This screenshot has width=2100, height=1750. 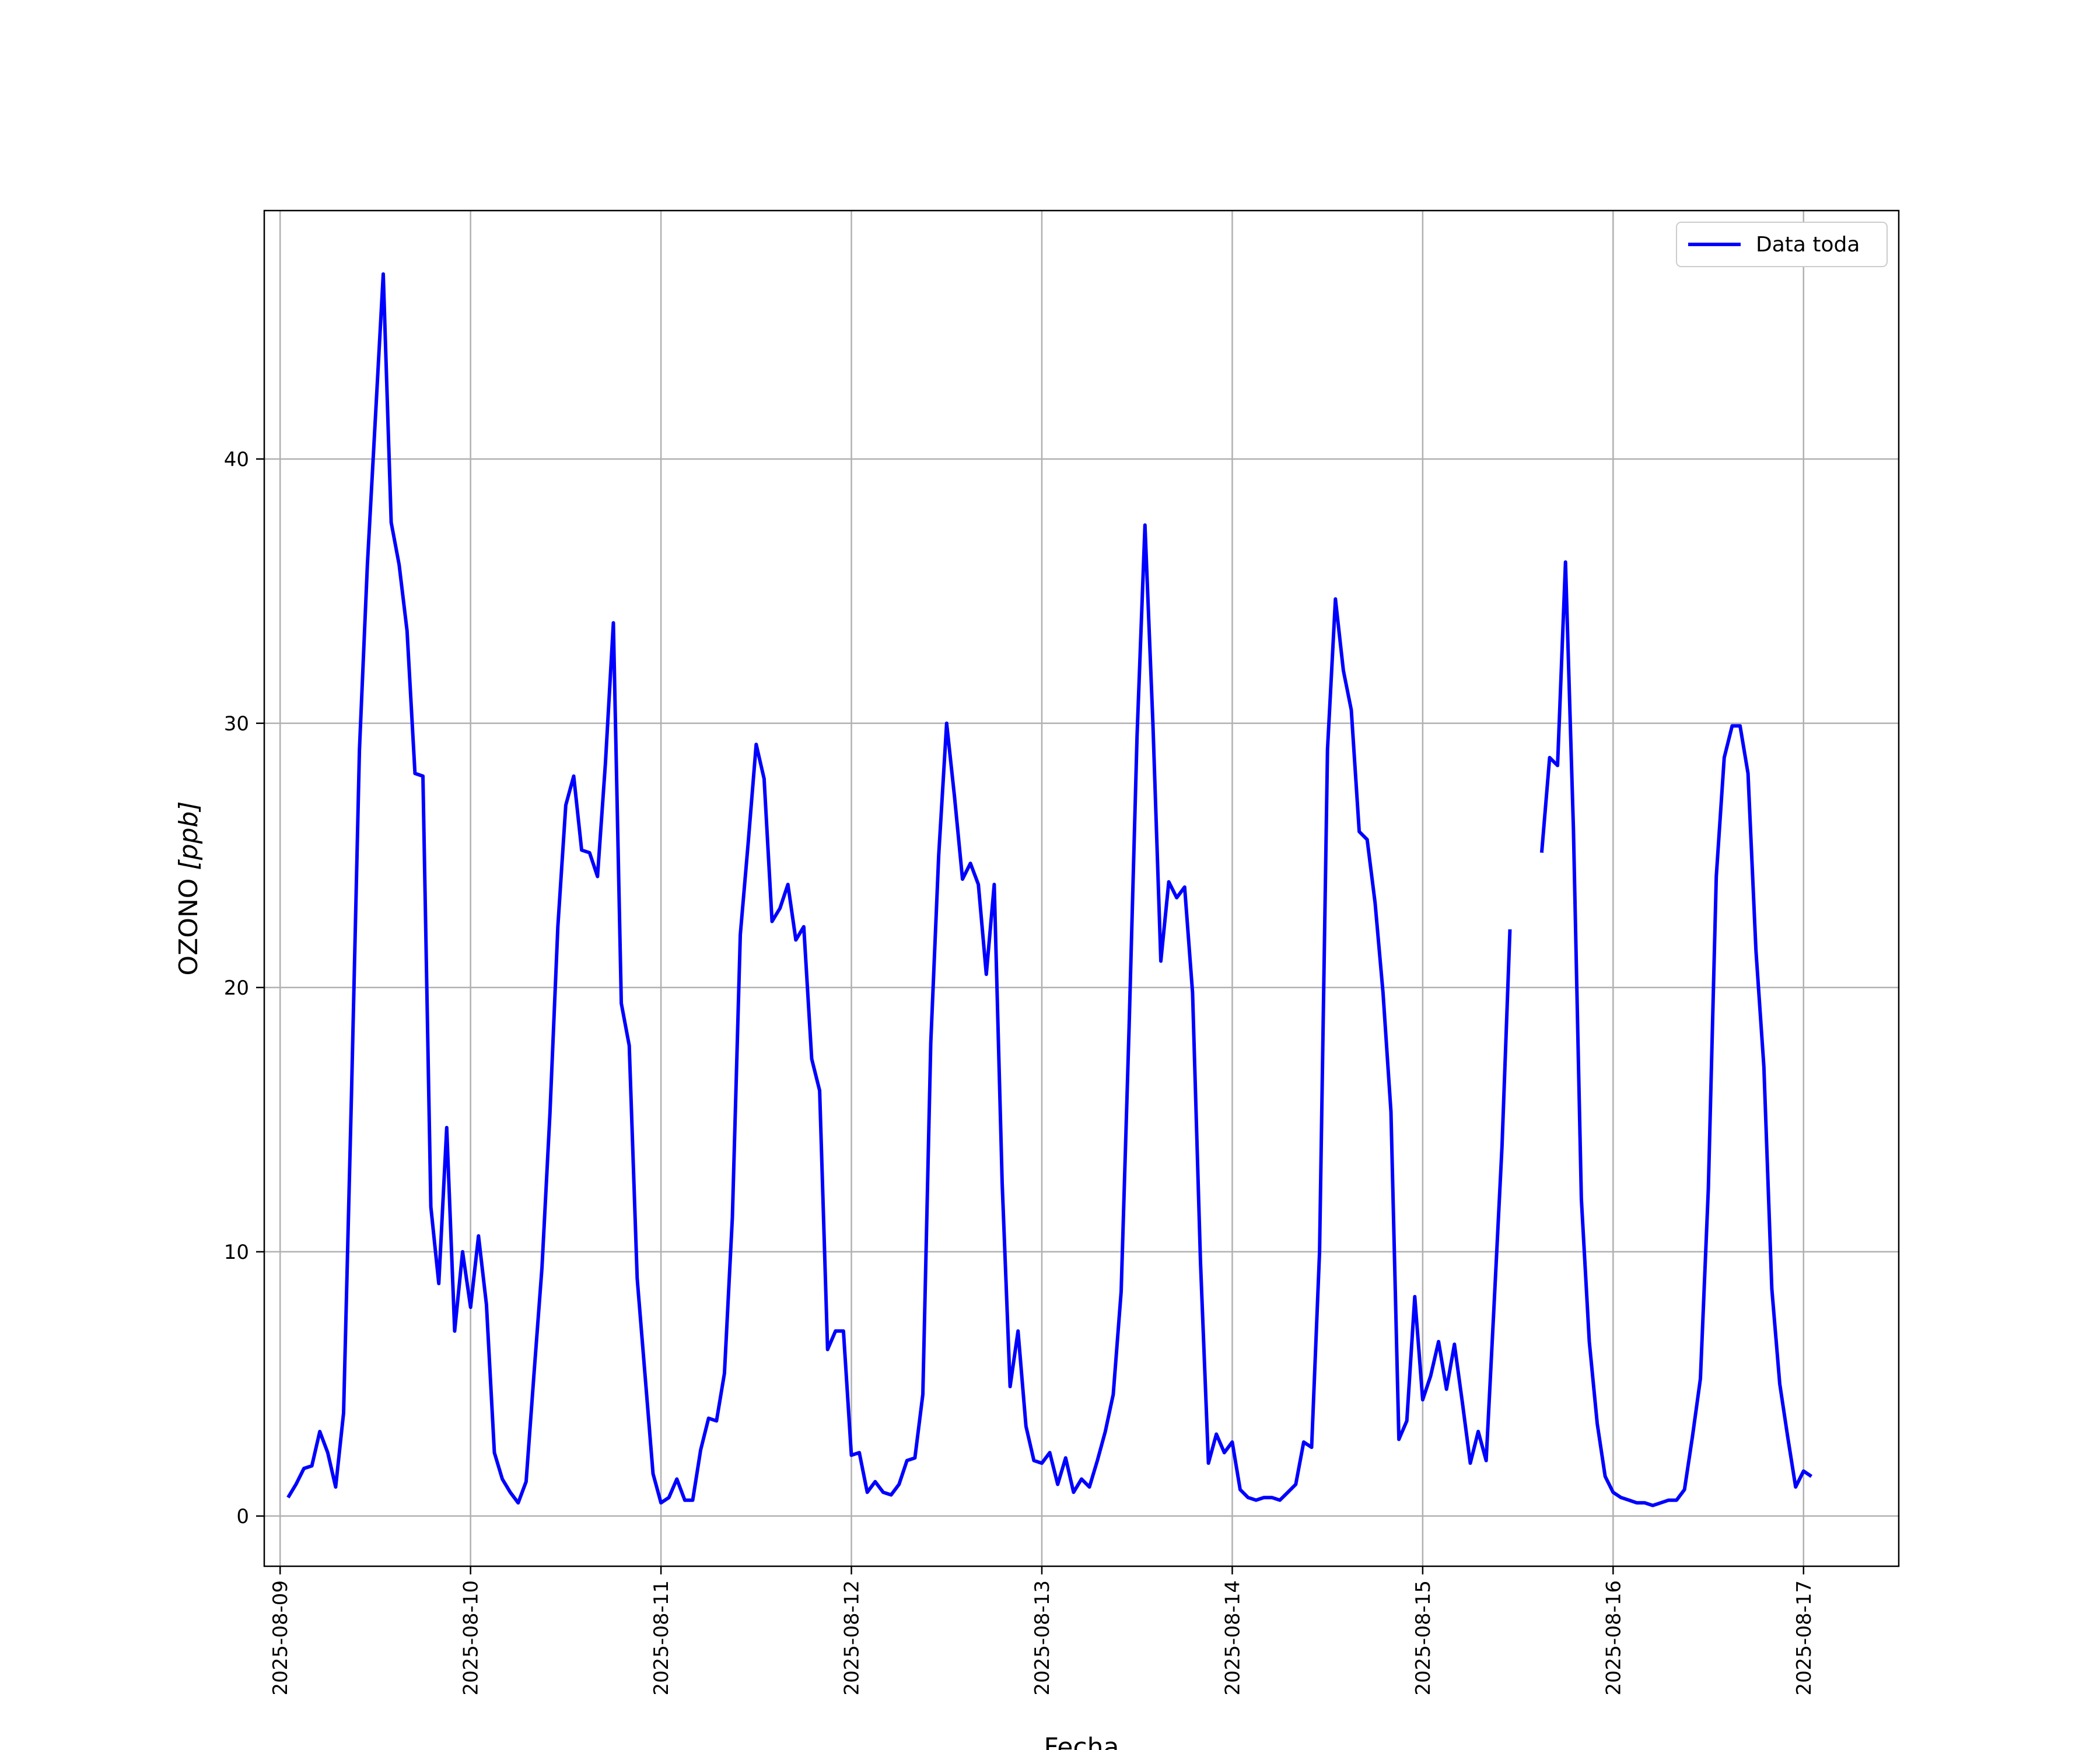 What do you see at coordinates (1613, 1638) in the screenshot?
I see `x-tick-label: 2025-08-16` at bounding box center [1613, 1638].